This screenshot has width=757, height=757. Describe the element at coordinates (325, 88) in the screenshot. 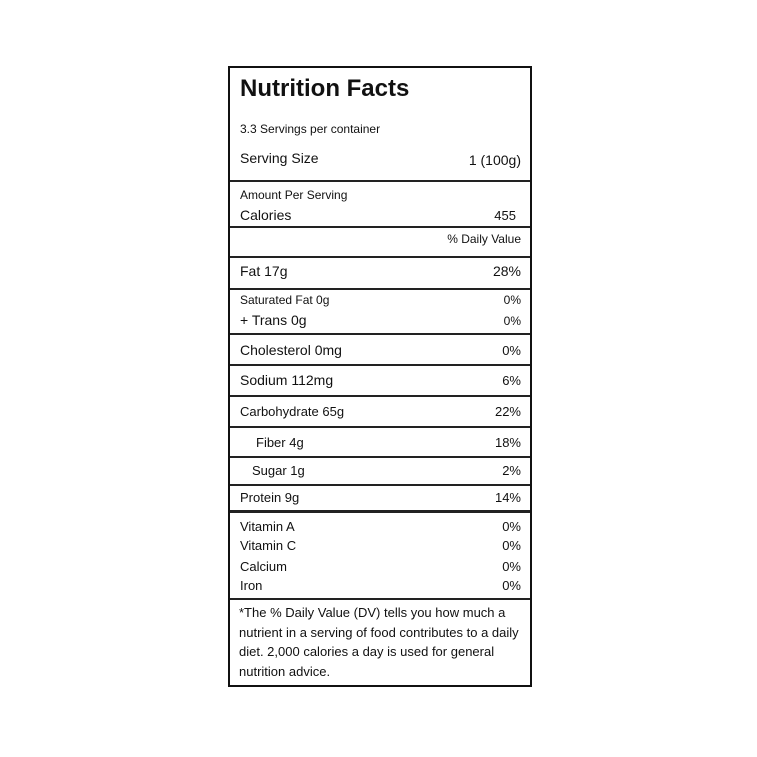

I see `label-title: Nutrition Facts` at that location.